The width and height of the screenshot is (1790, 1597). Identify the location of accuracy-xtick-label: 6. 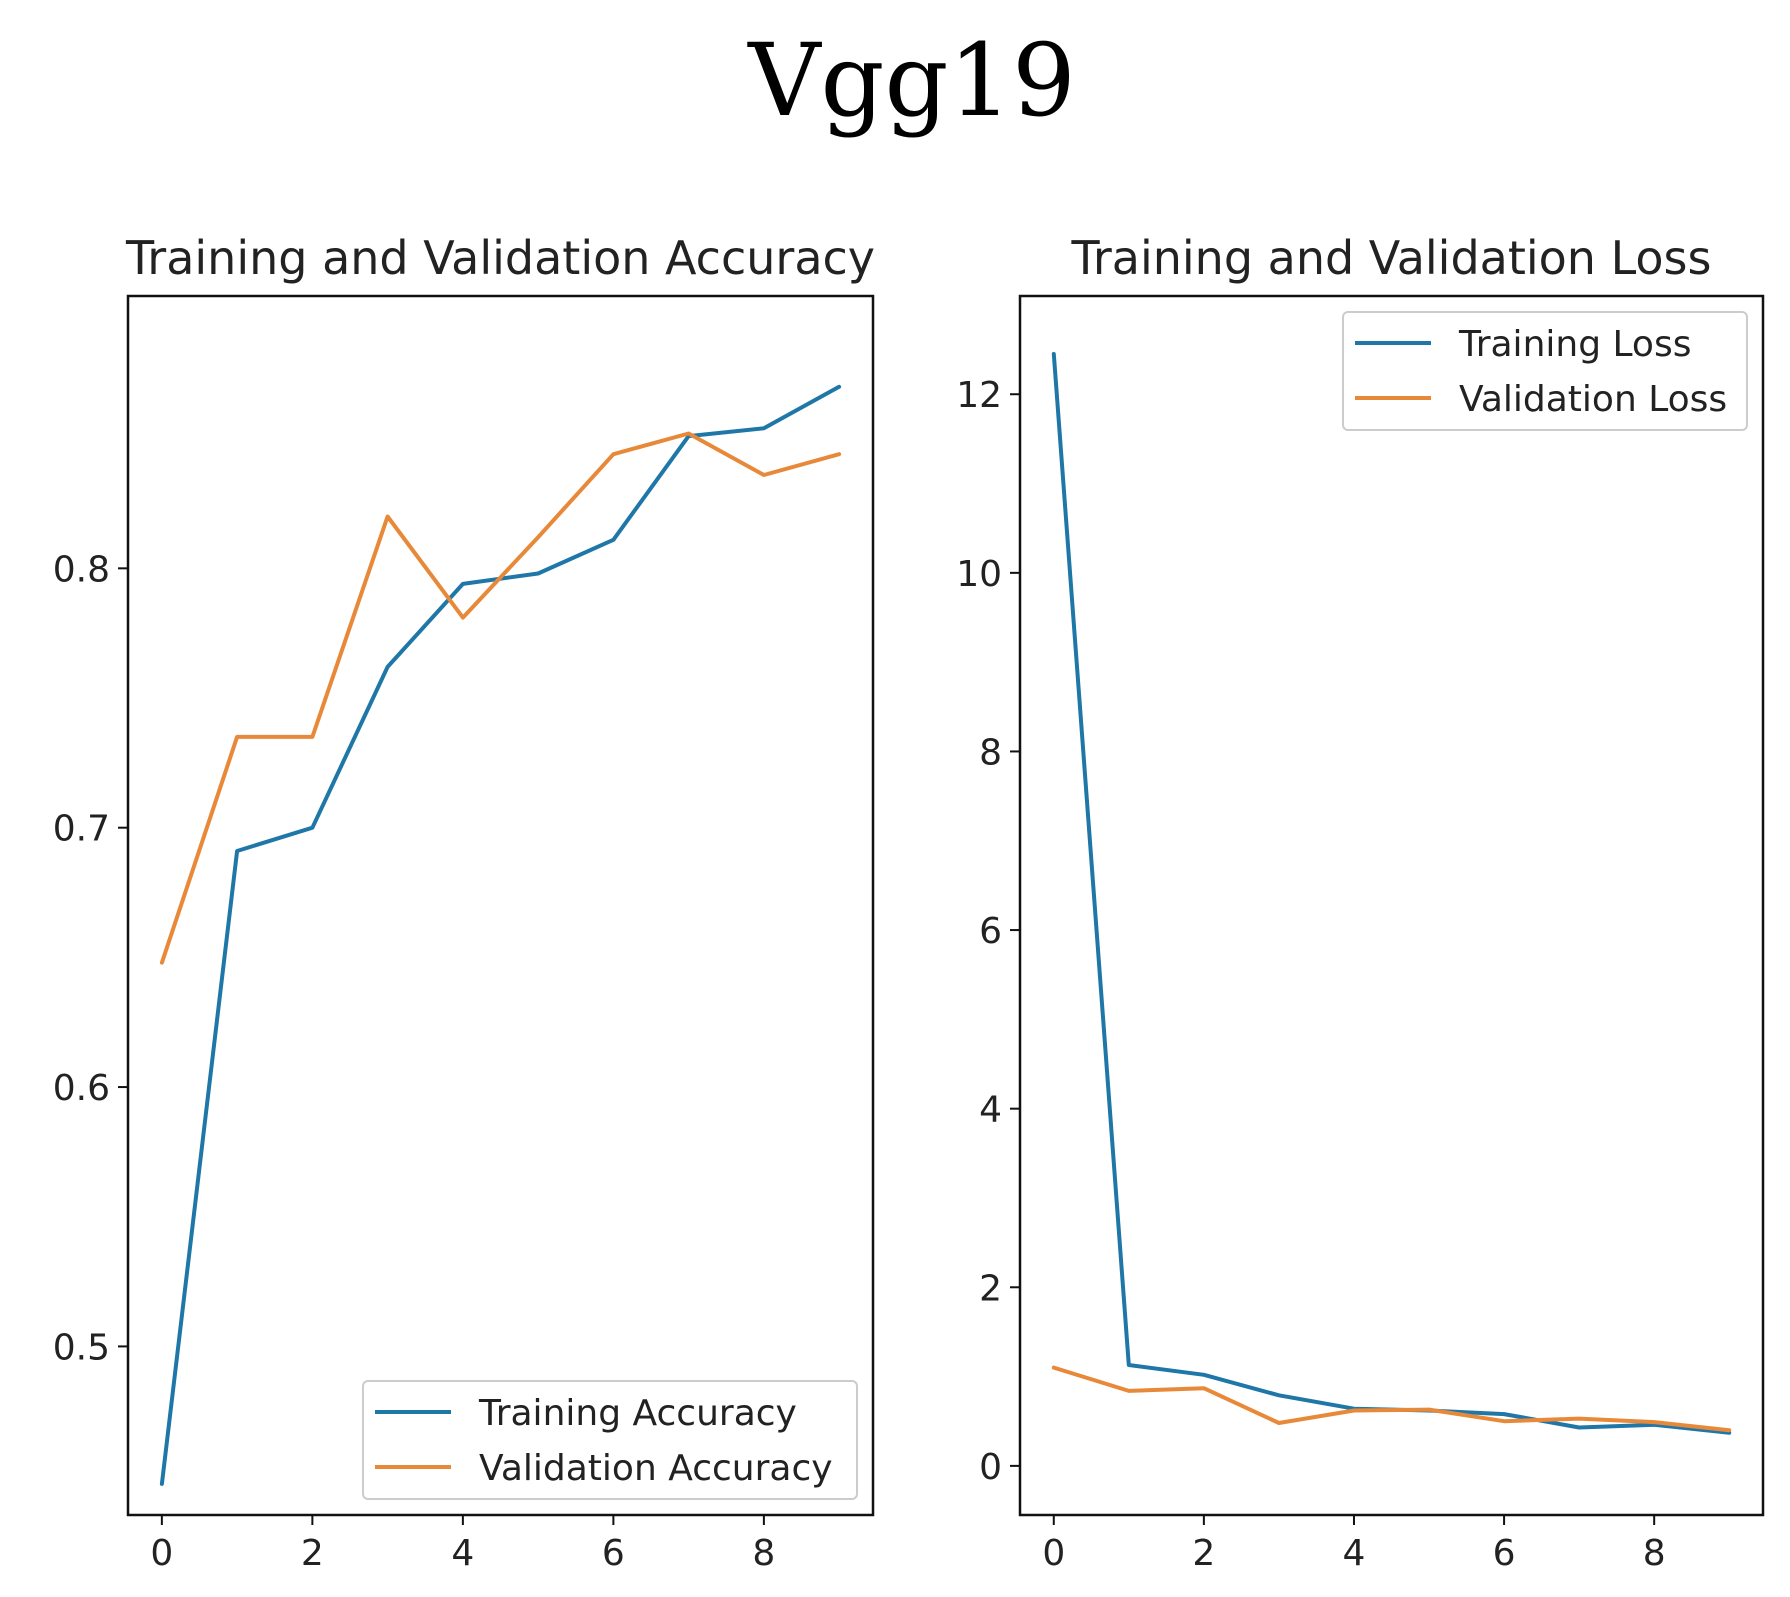
(613, 1553).